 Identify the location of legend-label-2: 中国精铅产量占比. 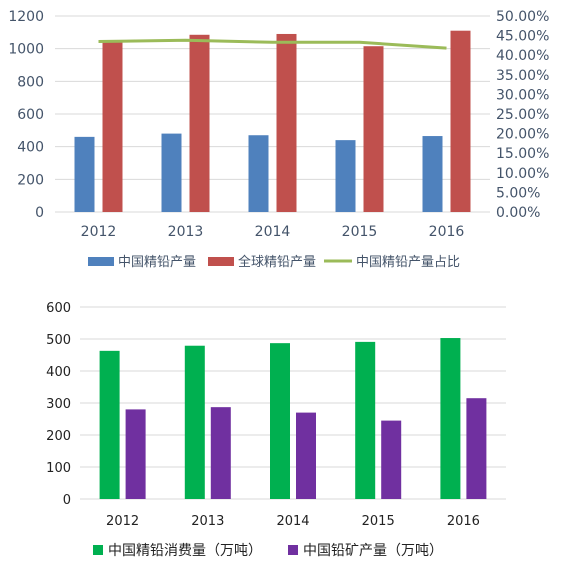
(408, 262).